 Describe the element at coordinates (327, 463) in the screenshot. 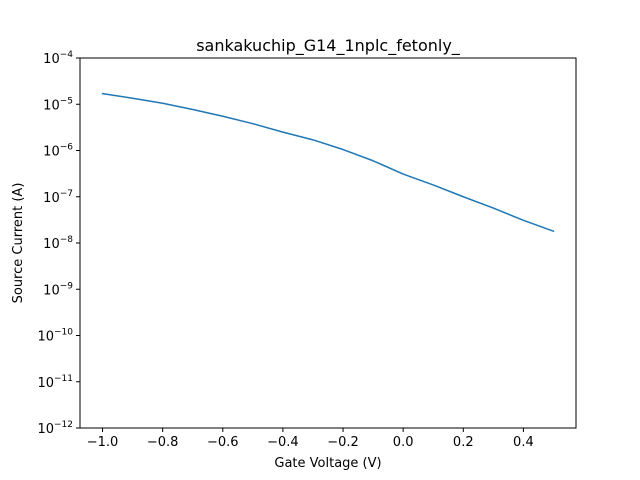

I see `x-axis-label: Gate Voltage (V)` at that location.